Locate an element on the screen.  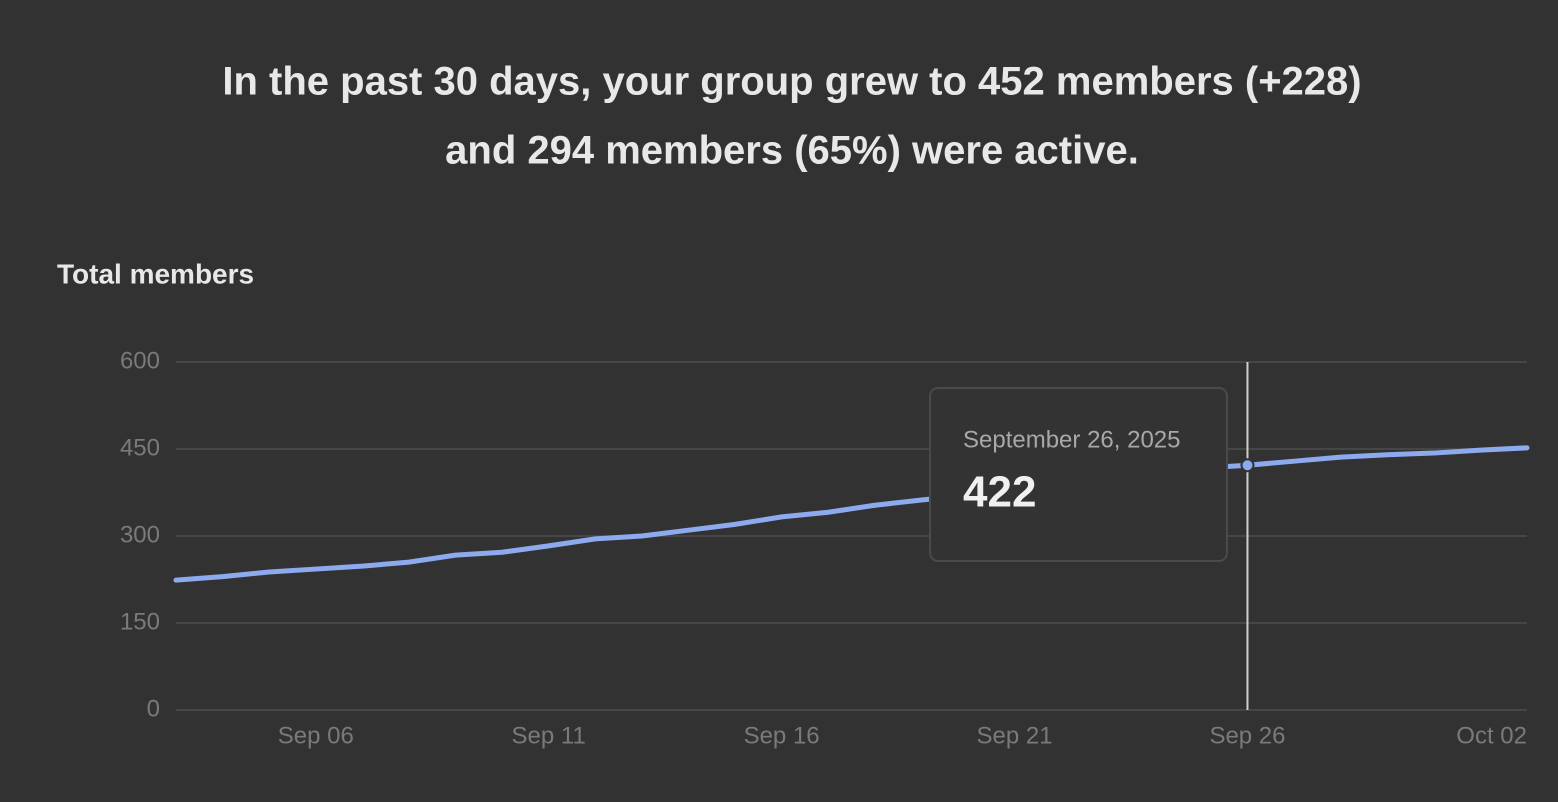
y-tick-label: 600 is located at coordinates (140, 360).